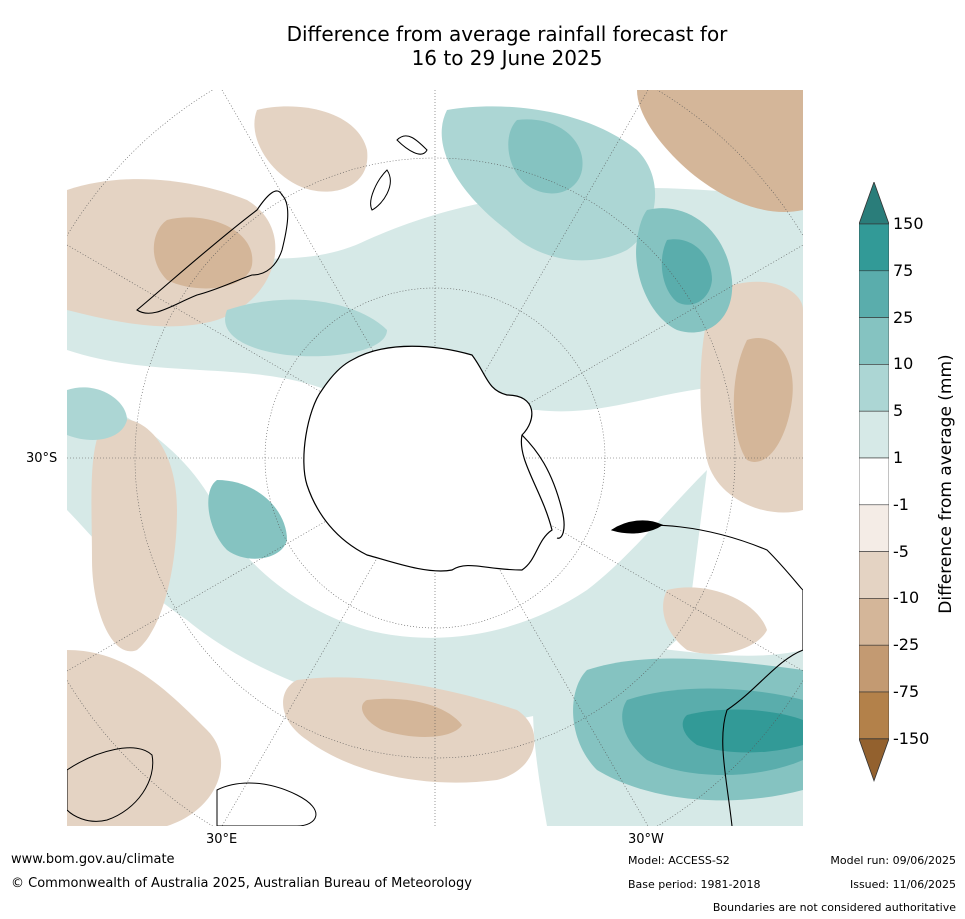 The height and width of the screenshot is (919, 965). What do you see at coordinates (543, 486) in the screenshot?
I see `antarctic-peninsula` at bounding box center [543, 486].